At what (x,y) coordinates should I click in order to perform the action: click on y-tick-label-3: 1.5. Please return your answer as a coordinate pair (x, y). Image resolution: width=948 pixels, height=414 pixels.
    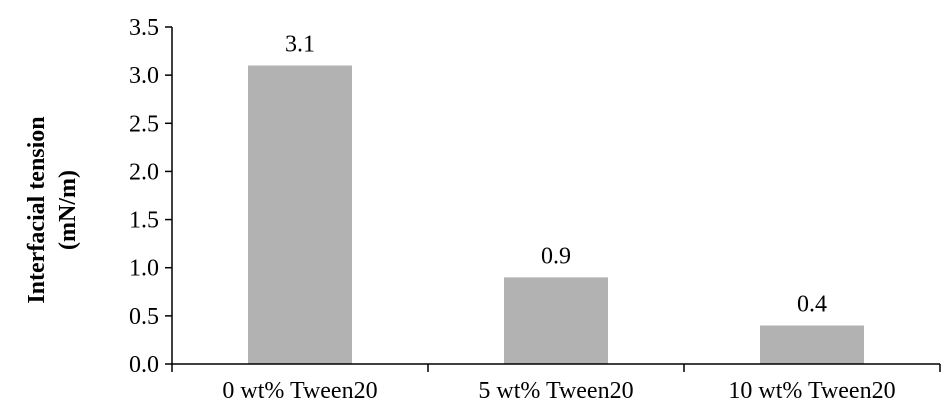
    Looking at the image, I should click on (144, 221).